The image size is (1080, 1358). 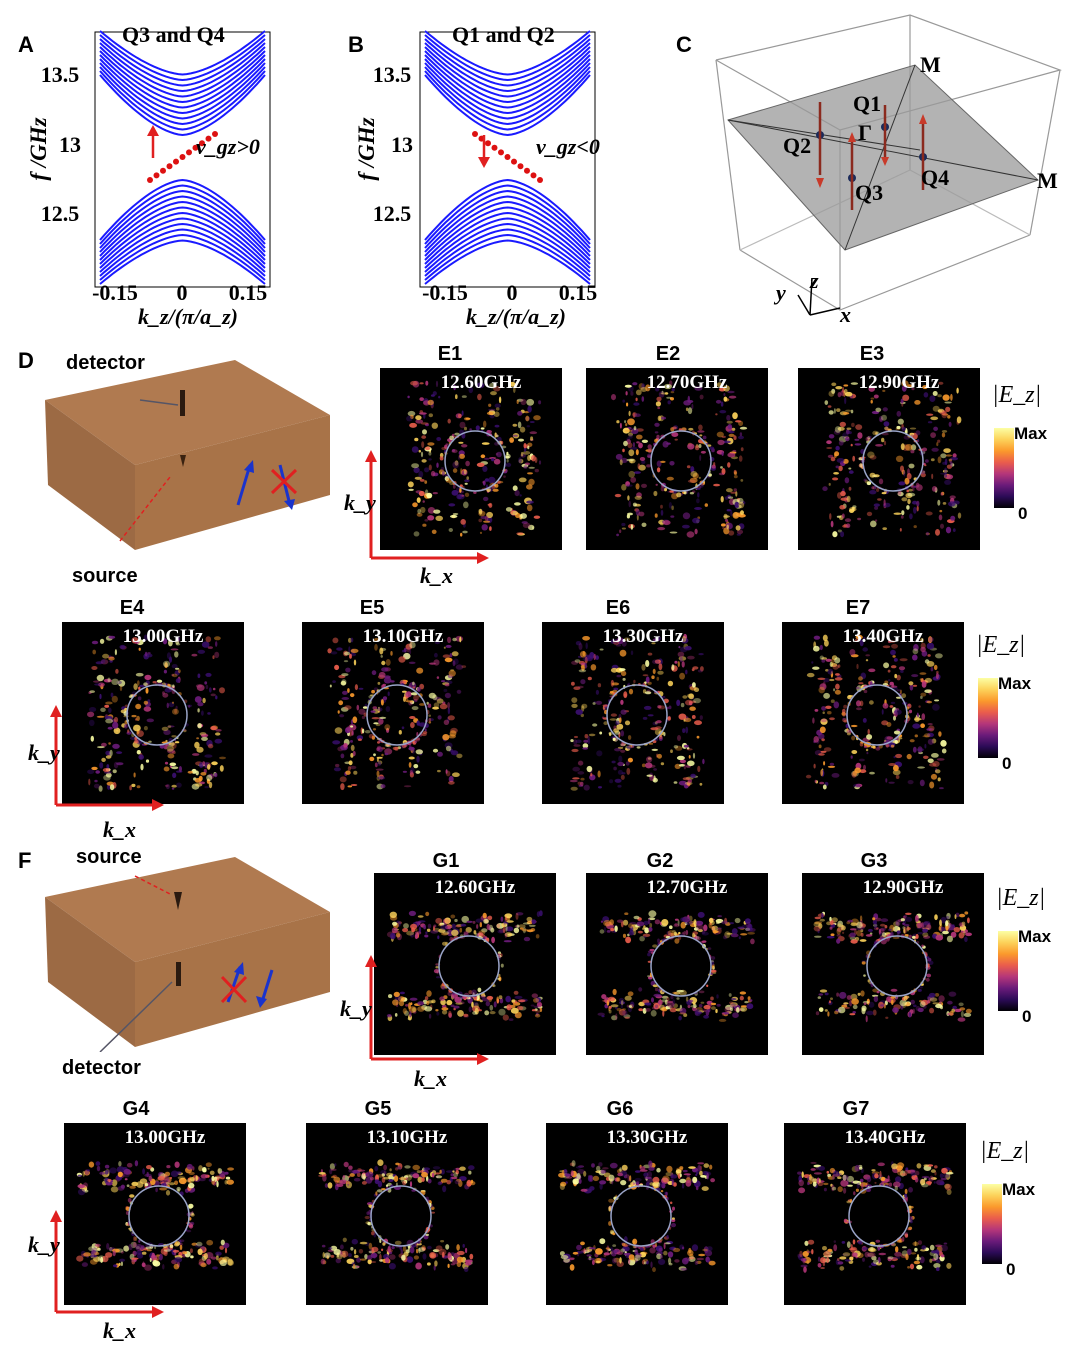 What do you see at coordinates (366, 149) in the screenshot?
I see `panel-b-ylabel: f /GHz` at bounding box center [366, 149].